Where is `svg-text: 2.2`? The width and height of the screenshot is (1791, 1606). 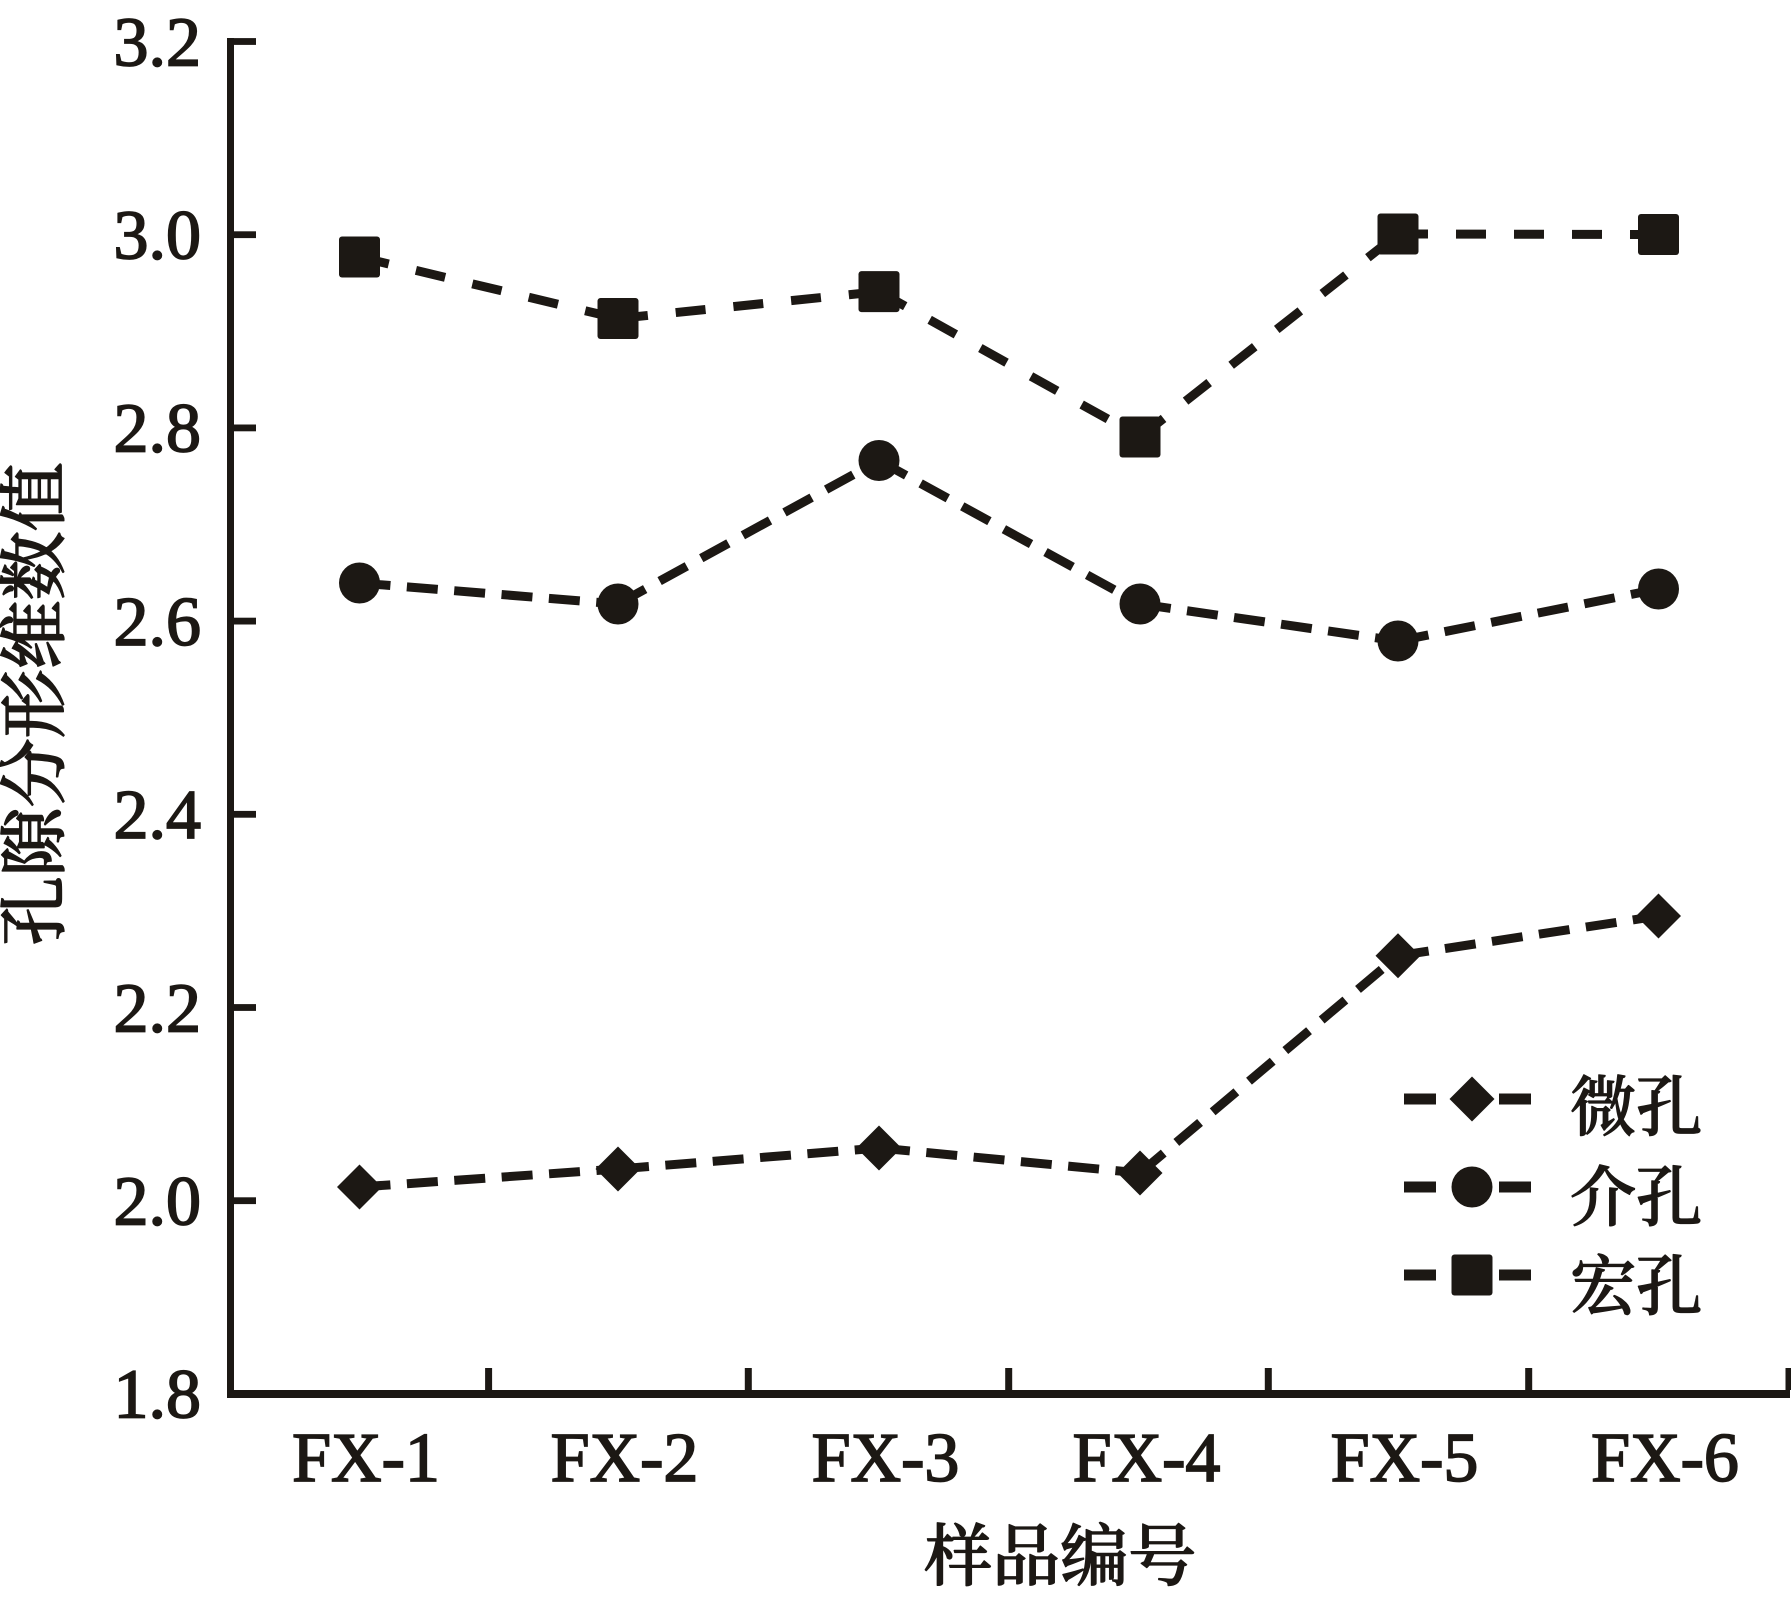
svg-text: 2.2 is located at coordinates (158, 1008).